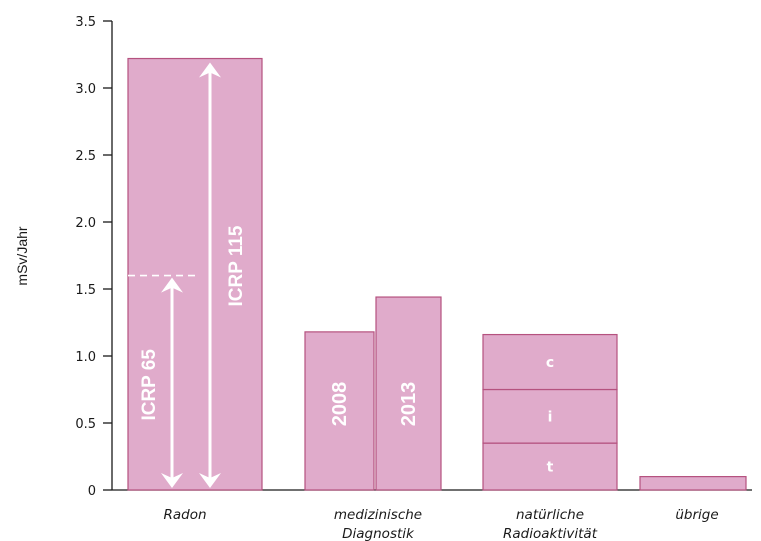  I want to click on bar-diagnostik-2013, so click(408, 393).